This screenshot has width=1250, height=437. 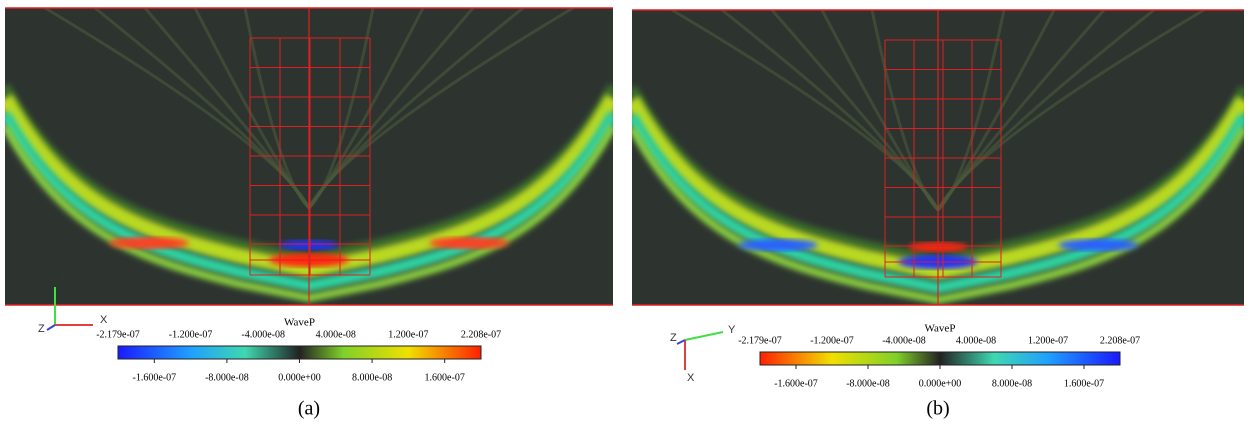 I want to click on caption: (a), so click(x=309, y=409).